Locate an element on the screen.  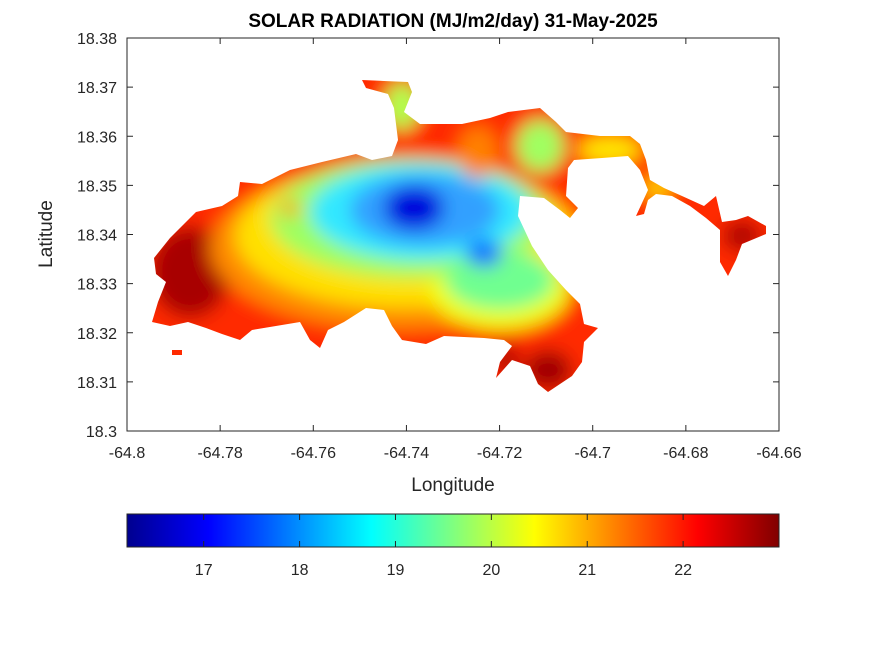
colorbar-ticks: 17 18 19 20 21 22 is located at coordinates (443, 546).